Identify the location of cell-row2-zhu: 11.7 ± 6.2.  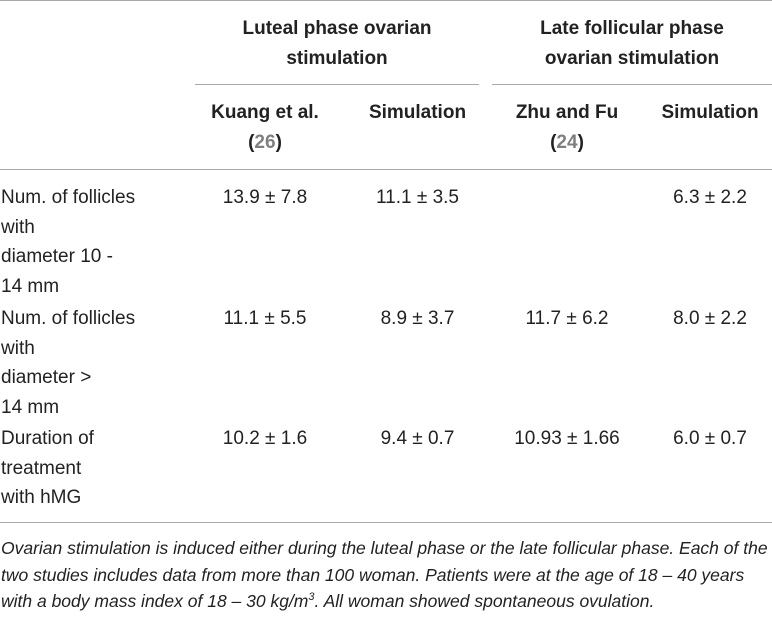
(567, 318).